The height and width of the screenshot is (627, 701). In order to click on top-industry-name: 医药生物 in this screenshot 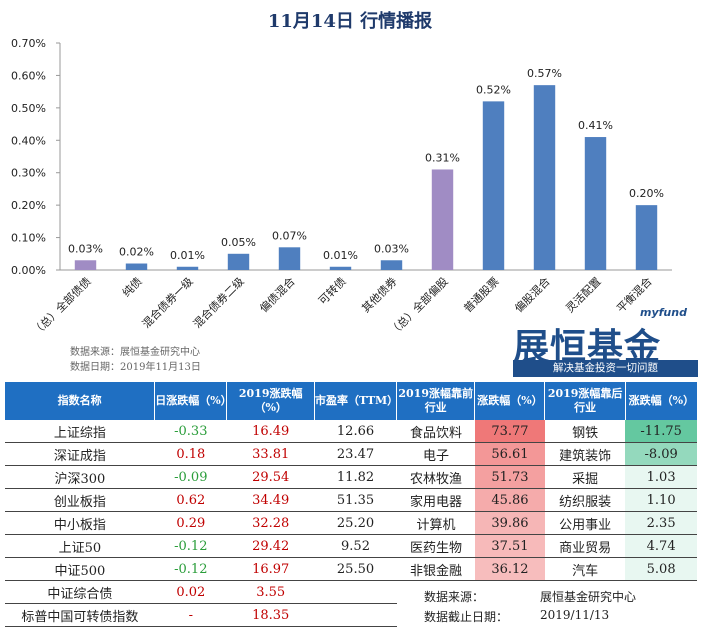, I will do `click(436, 546)`.